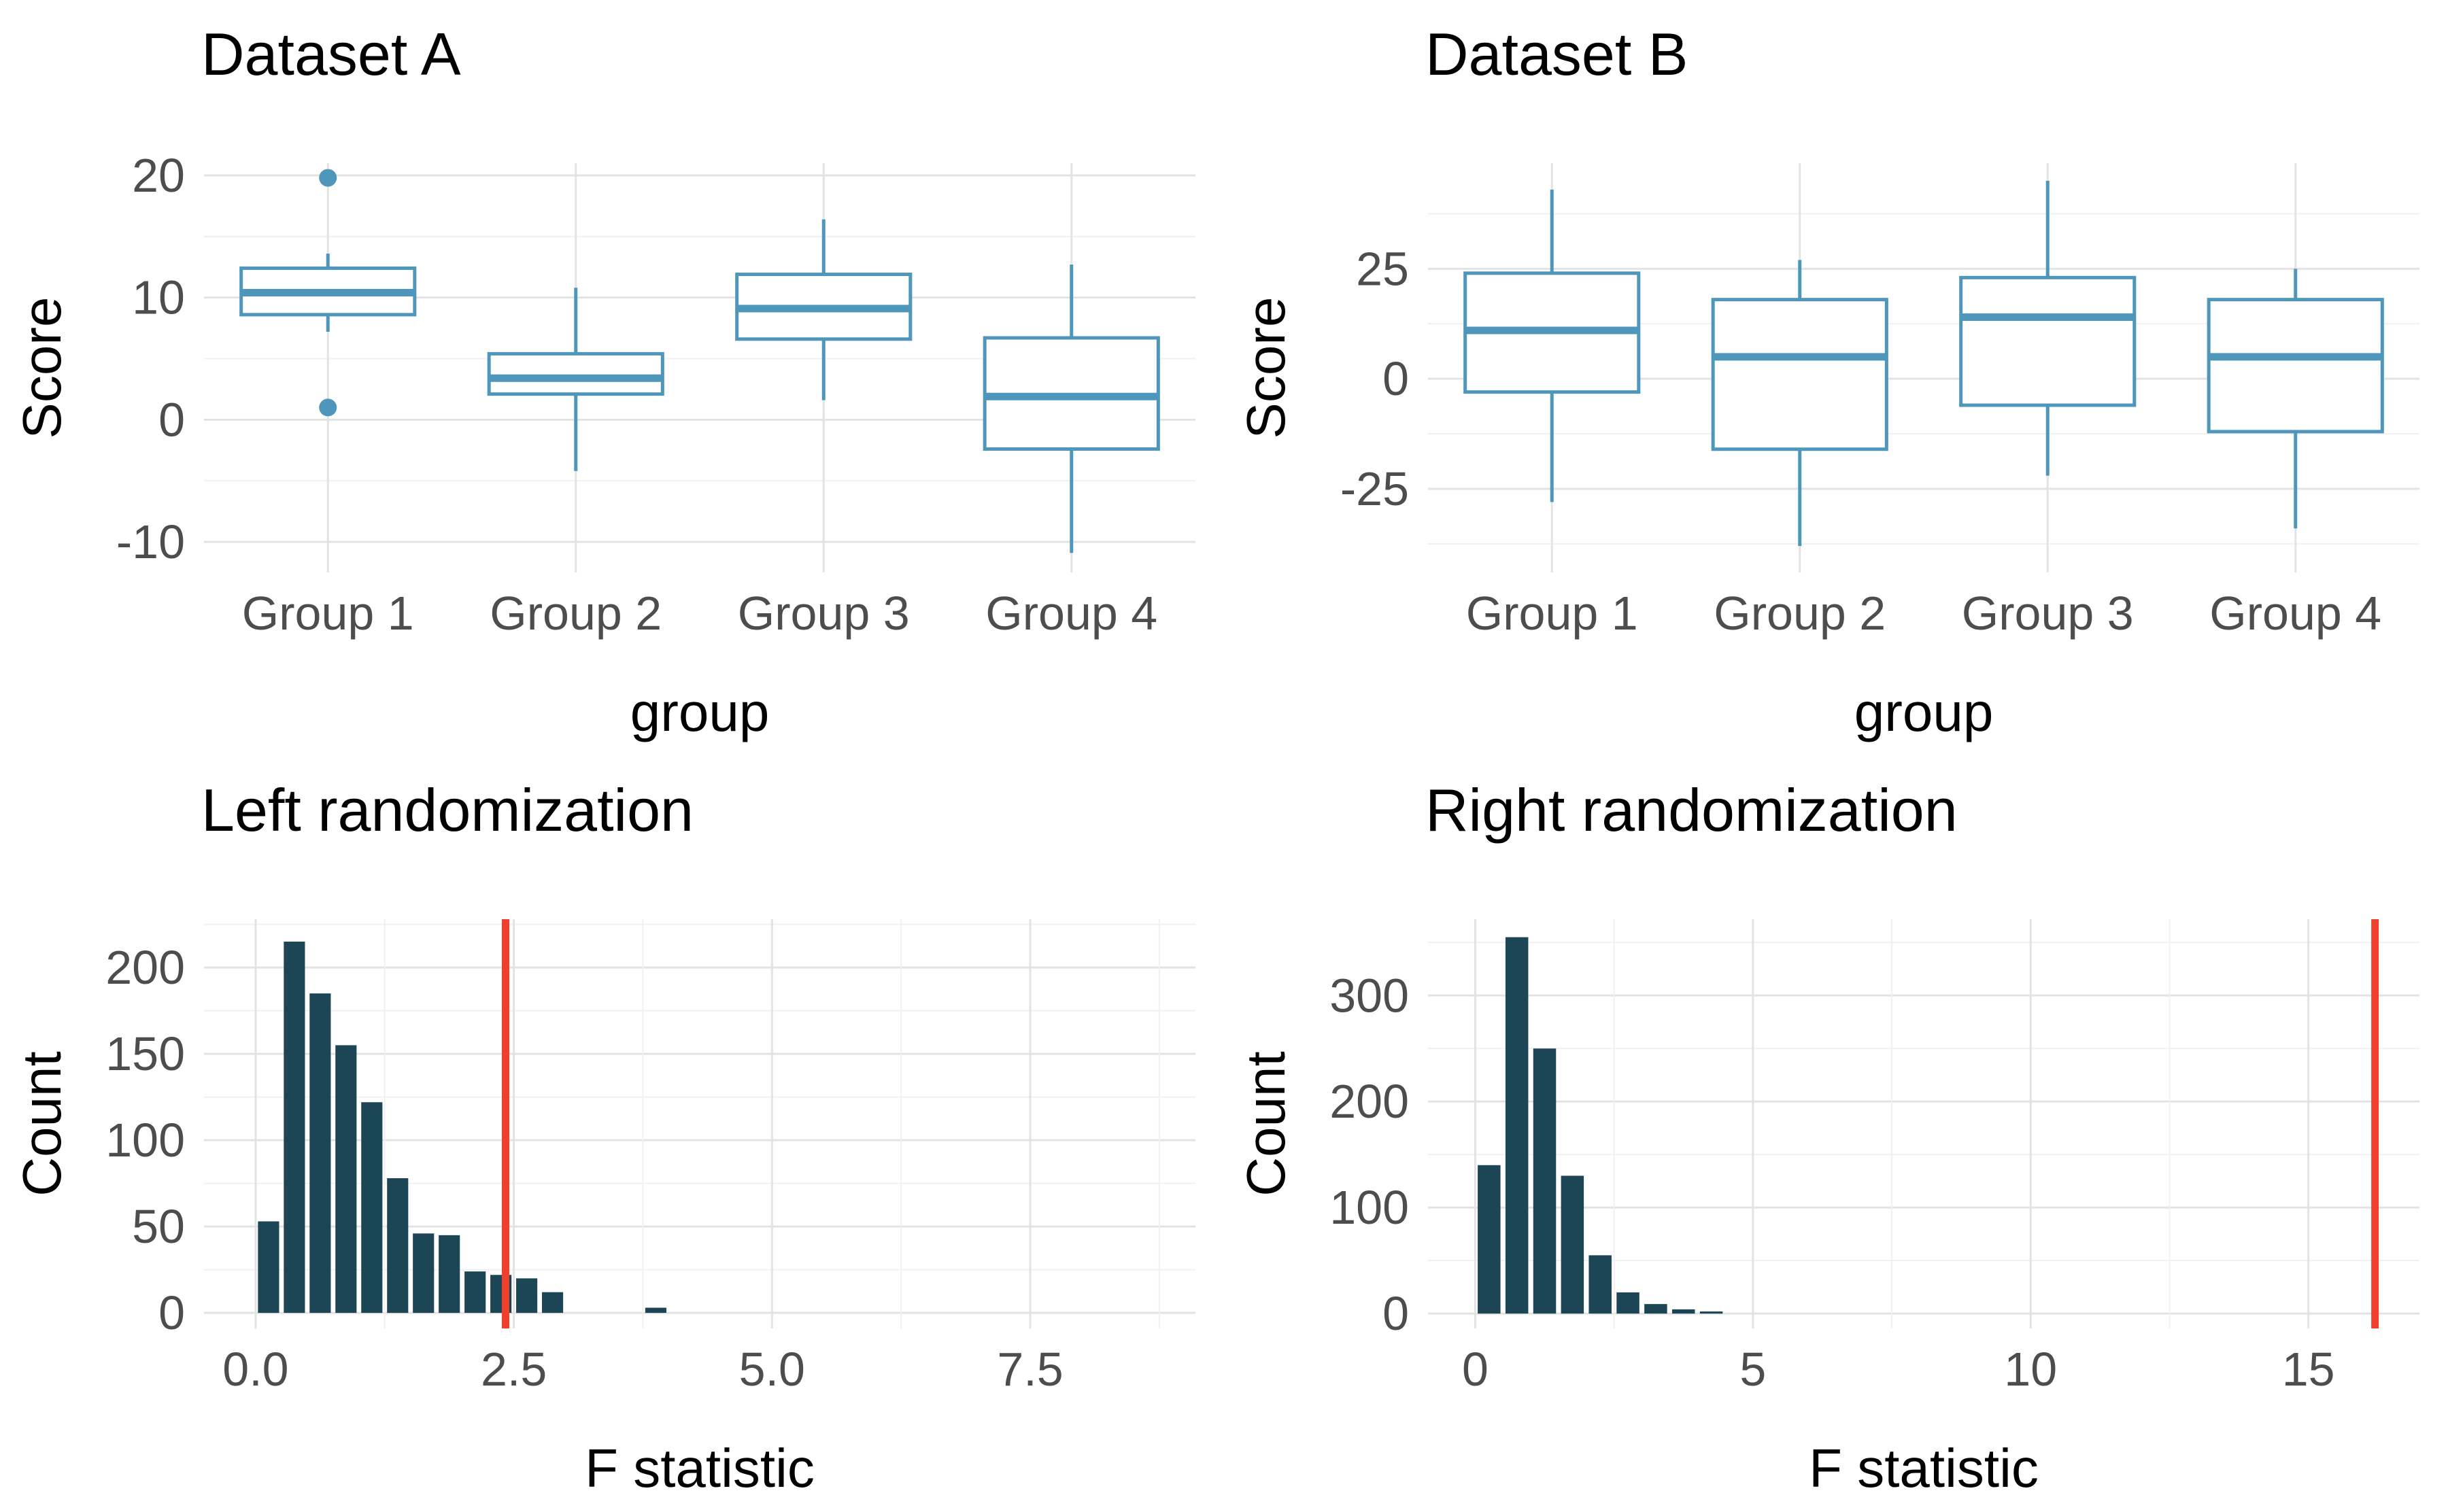 The image size is (2448, 1512). Describe the element at coordinates (1753, 1369) in the screenshot. I see `x-tick-label: 5` at that location.